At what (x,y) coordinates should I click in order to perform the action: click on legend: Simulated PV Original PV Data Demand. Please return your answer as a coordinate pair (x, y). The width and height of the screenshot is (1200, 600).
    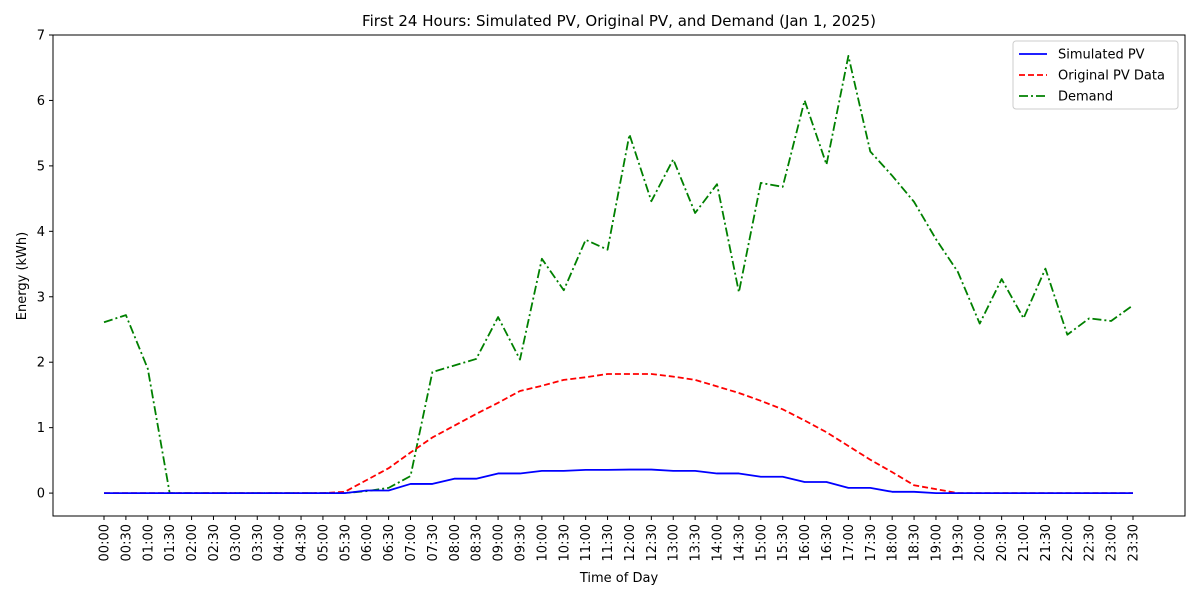
    Looking at the image, I should click on (1095, 75).